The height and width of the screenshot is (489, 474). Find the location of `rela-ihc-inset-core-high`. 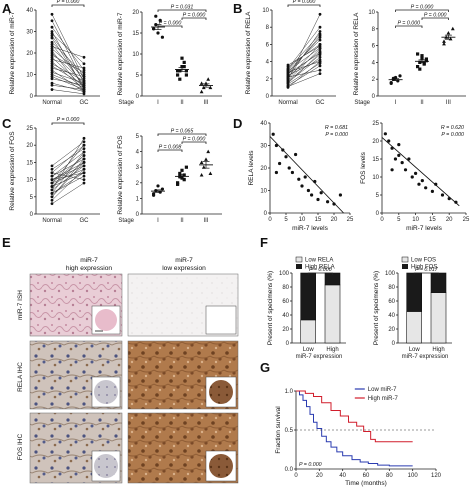

rela-ihc-inset-core-high is located at coordinates (106, 392).